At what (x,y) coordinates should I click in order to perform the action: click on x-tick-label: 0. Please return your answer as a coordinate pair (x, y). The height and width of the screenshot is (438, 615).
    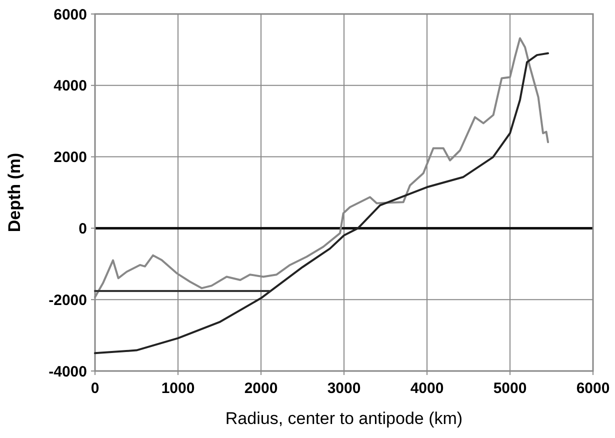
    Looking at the image, I should click on (95, 388).